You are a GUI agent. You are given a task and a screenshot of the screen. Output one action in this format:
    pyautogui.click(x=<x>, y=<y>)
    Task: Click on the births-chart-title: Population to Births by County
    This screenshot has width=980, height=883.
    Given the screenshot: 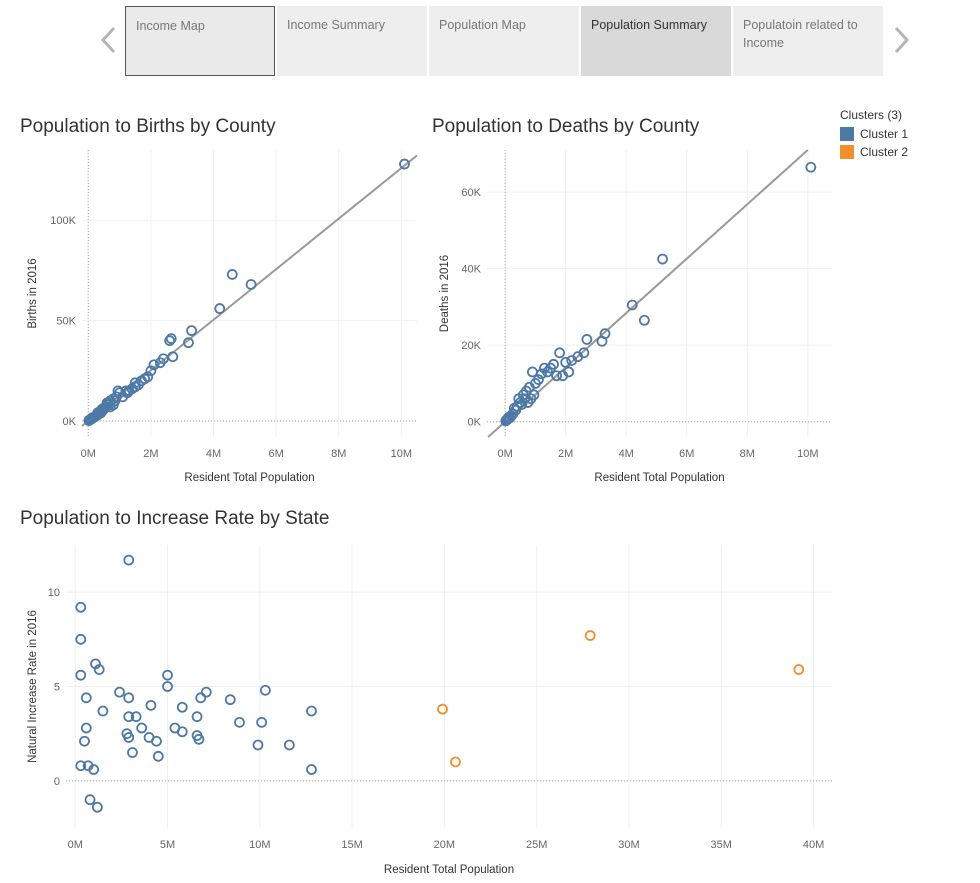 What is the action you would take?
    pyautogui.click(x=148, y=126)
    